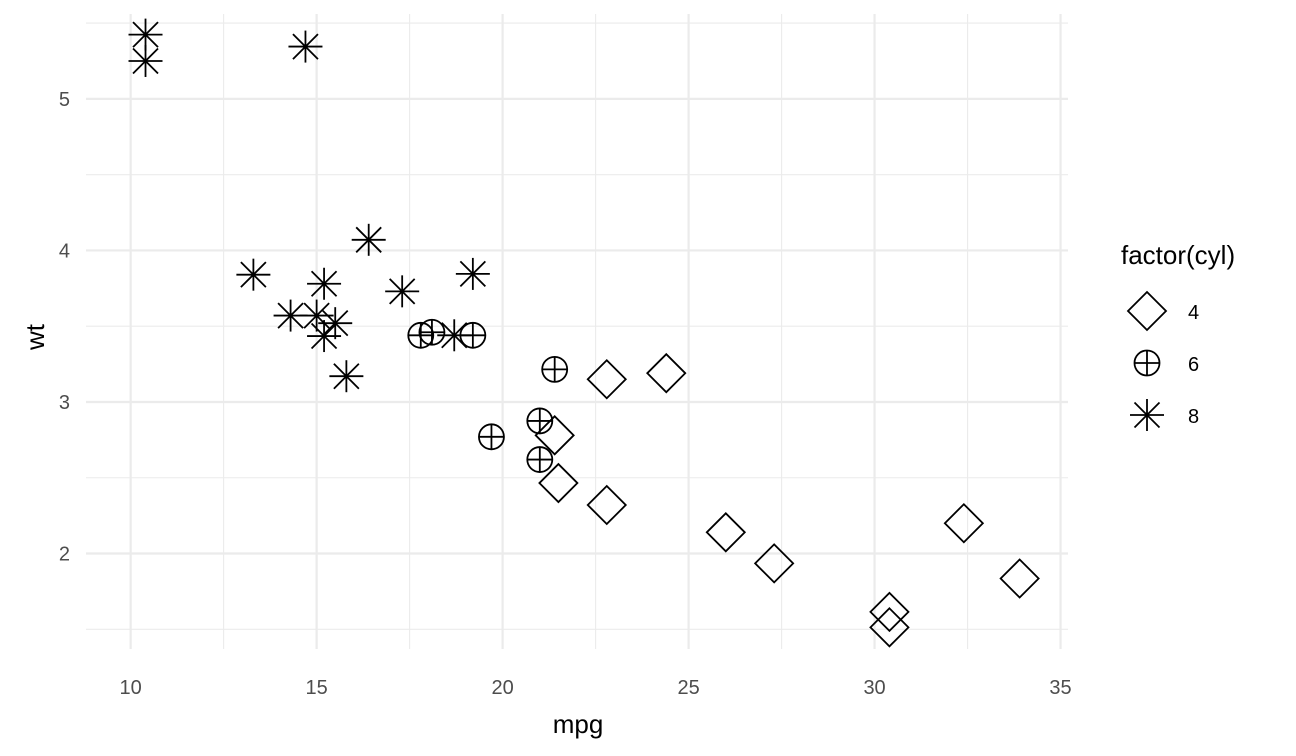 The height and width of the screenshot is (756, 1296). What do you see at coordinates (64, 555) in the screenshot?
I see `y-tick-label: 2` at bounding box center [64, 555].